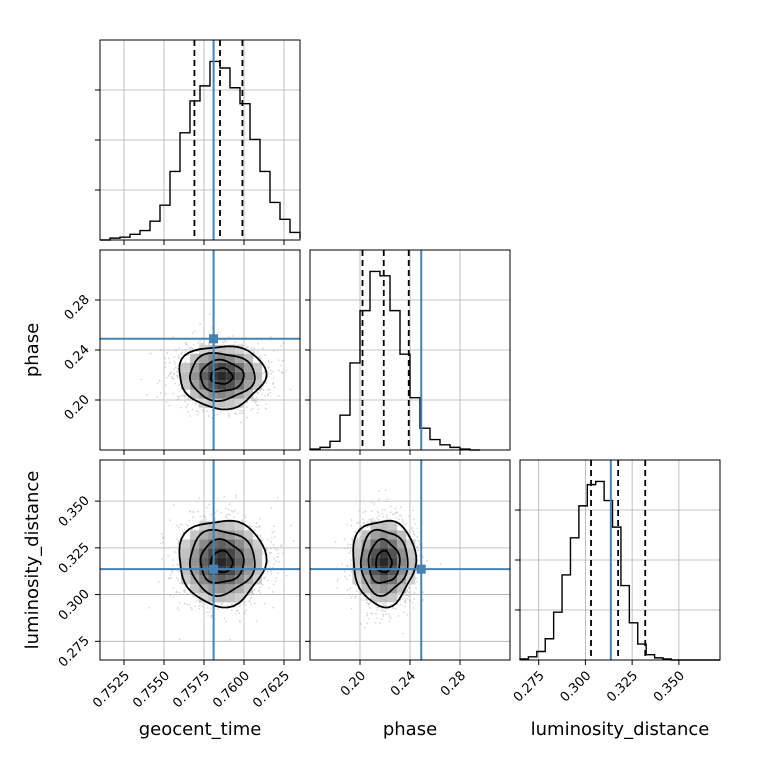  What do you see at coordinates (394, 360) in the screenshot?
I see `histogram-phase` at bounding box center [394, 360].